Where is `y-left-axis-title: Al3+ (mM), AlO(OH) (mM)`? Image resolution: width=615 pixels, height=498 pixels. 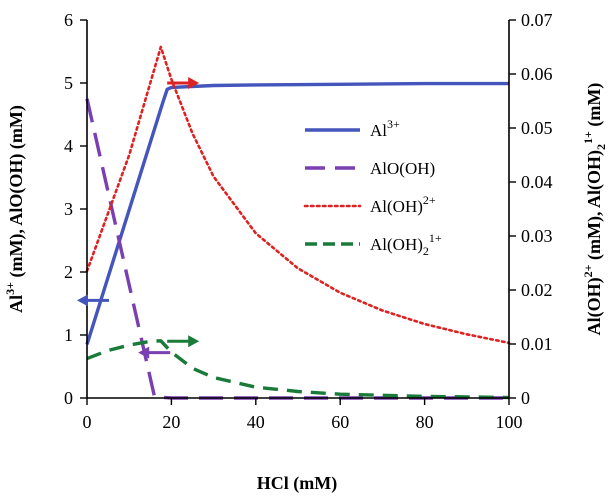 y-left-axis-title: Al3+ (mM), AlO(OH) (mM) is located at coordinates (15, 209).